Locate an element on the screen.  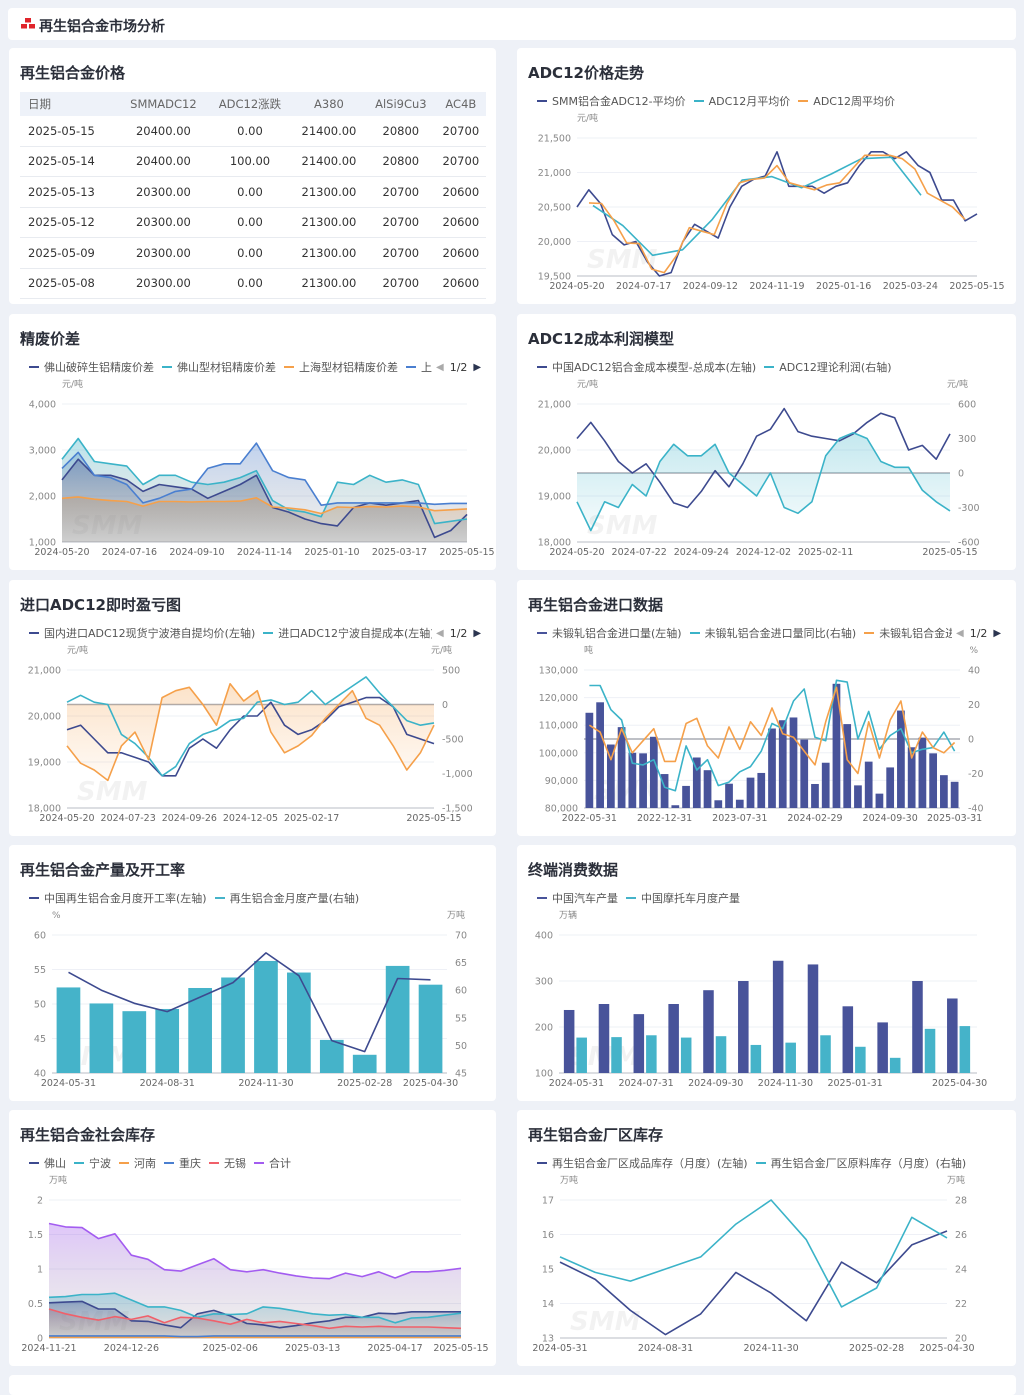
legend-item: 再生铝合金厂区原料库存（月度）(右轴) is located at coordinates (860, 1163).